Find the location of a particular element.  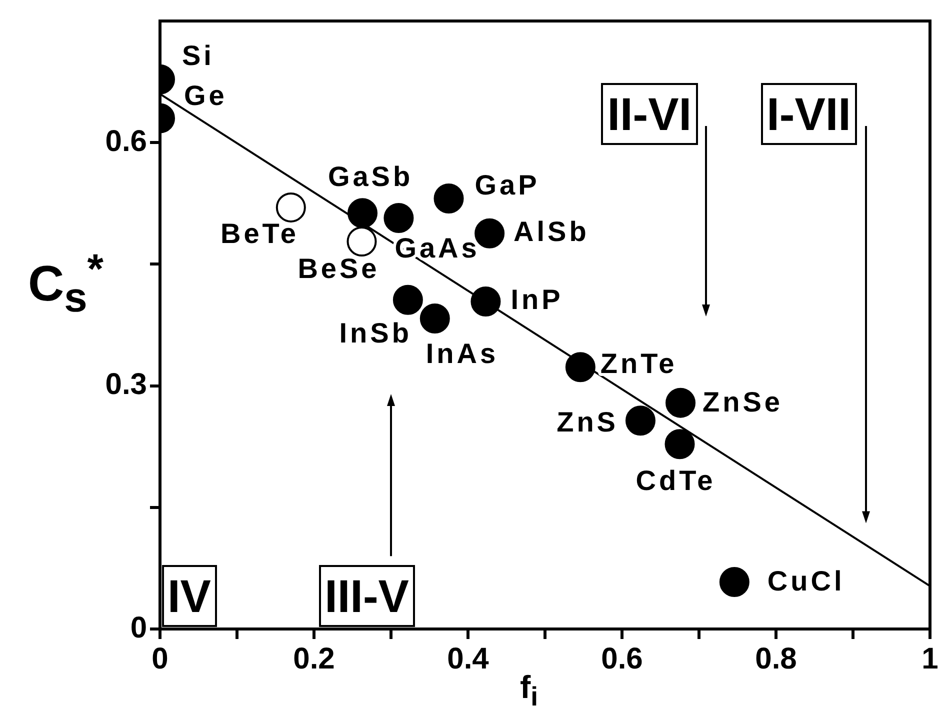

y-tick-label: 0.6 is located at coordinates (126, 141).